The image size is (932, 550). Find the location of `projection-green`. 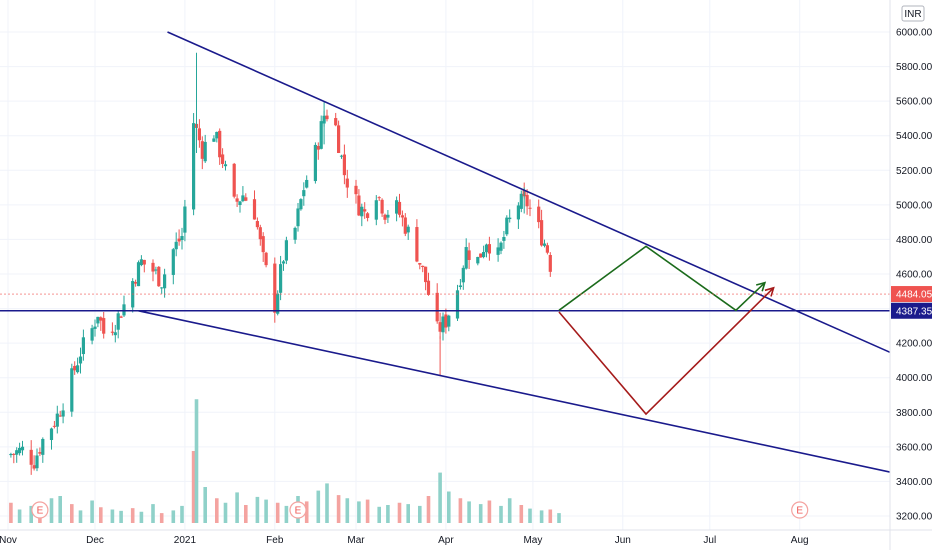

projection-green is located at coordinates (662, 278).